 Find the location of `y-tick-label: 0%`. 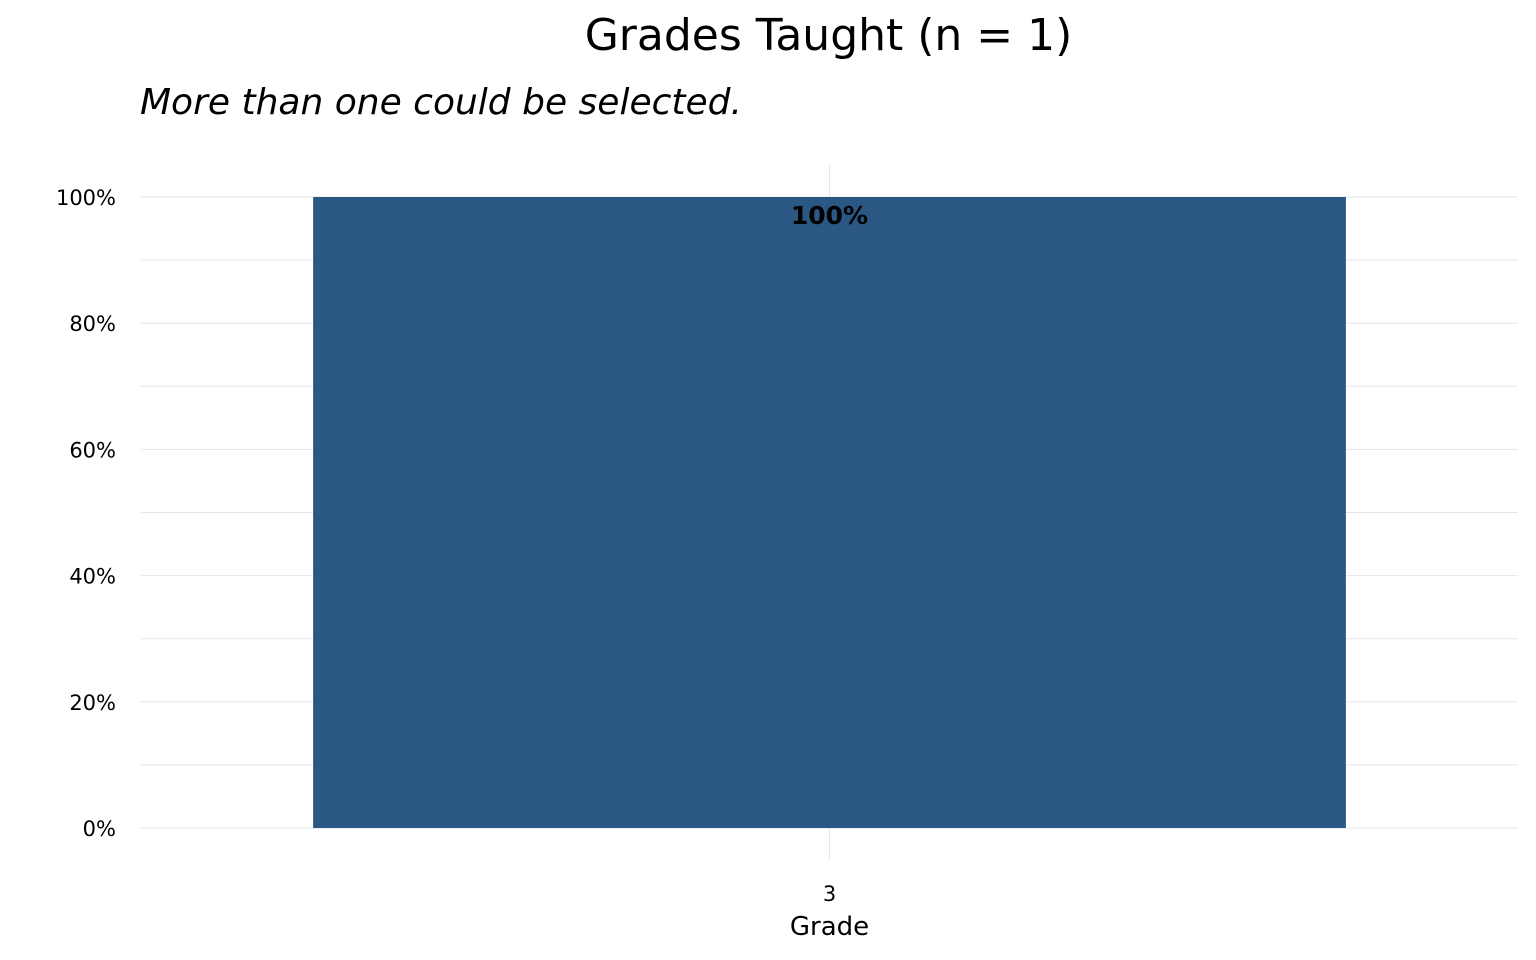

y-tick-label: 0% is located at coordinates (99, 829).